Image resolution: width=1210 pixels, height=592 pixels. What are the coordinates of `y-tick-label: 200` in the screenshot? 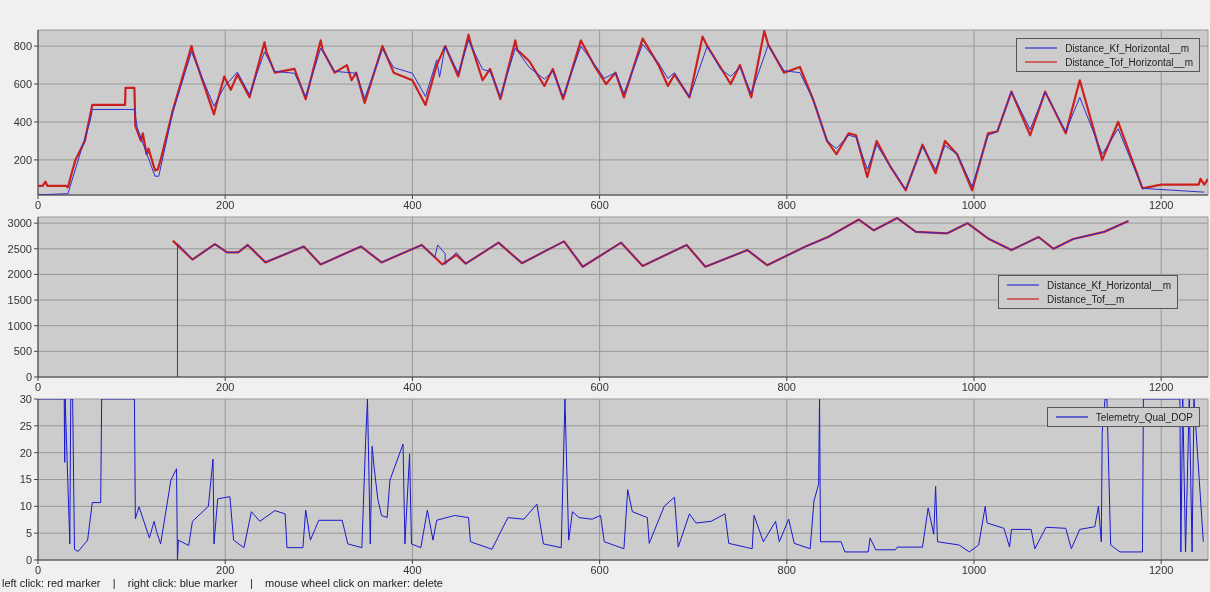 It's located at (22, 159).